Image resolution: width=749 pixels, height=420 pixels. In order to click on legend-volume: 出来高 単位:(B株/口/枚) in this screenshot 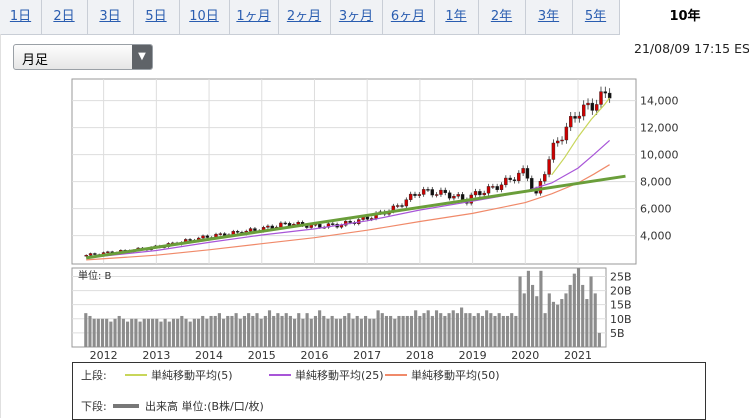, I will do `click(204, 406)`.